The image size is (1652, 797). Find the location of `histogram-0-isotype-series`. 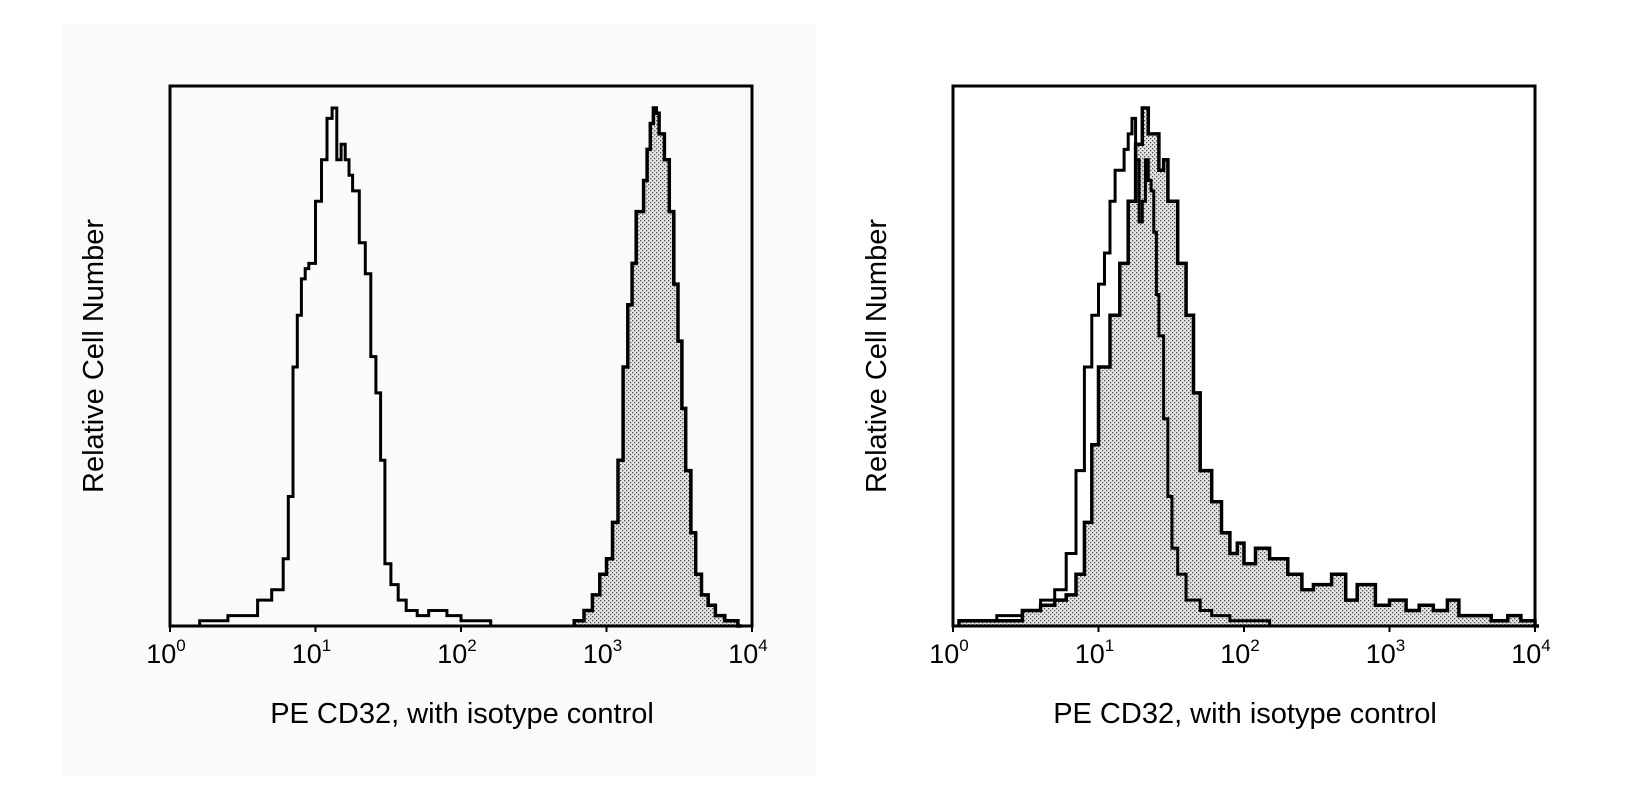

histogram-0-isotype-series is located at coordinates (346, 367).